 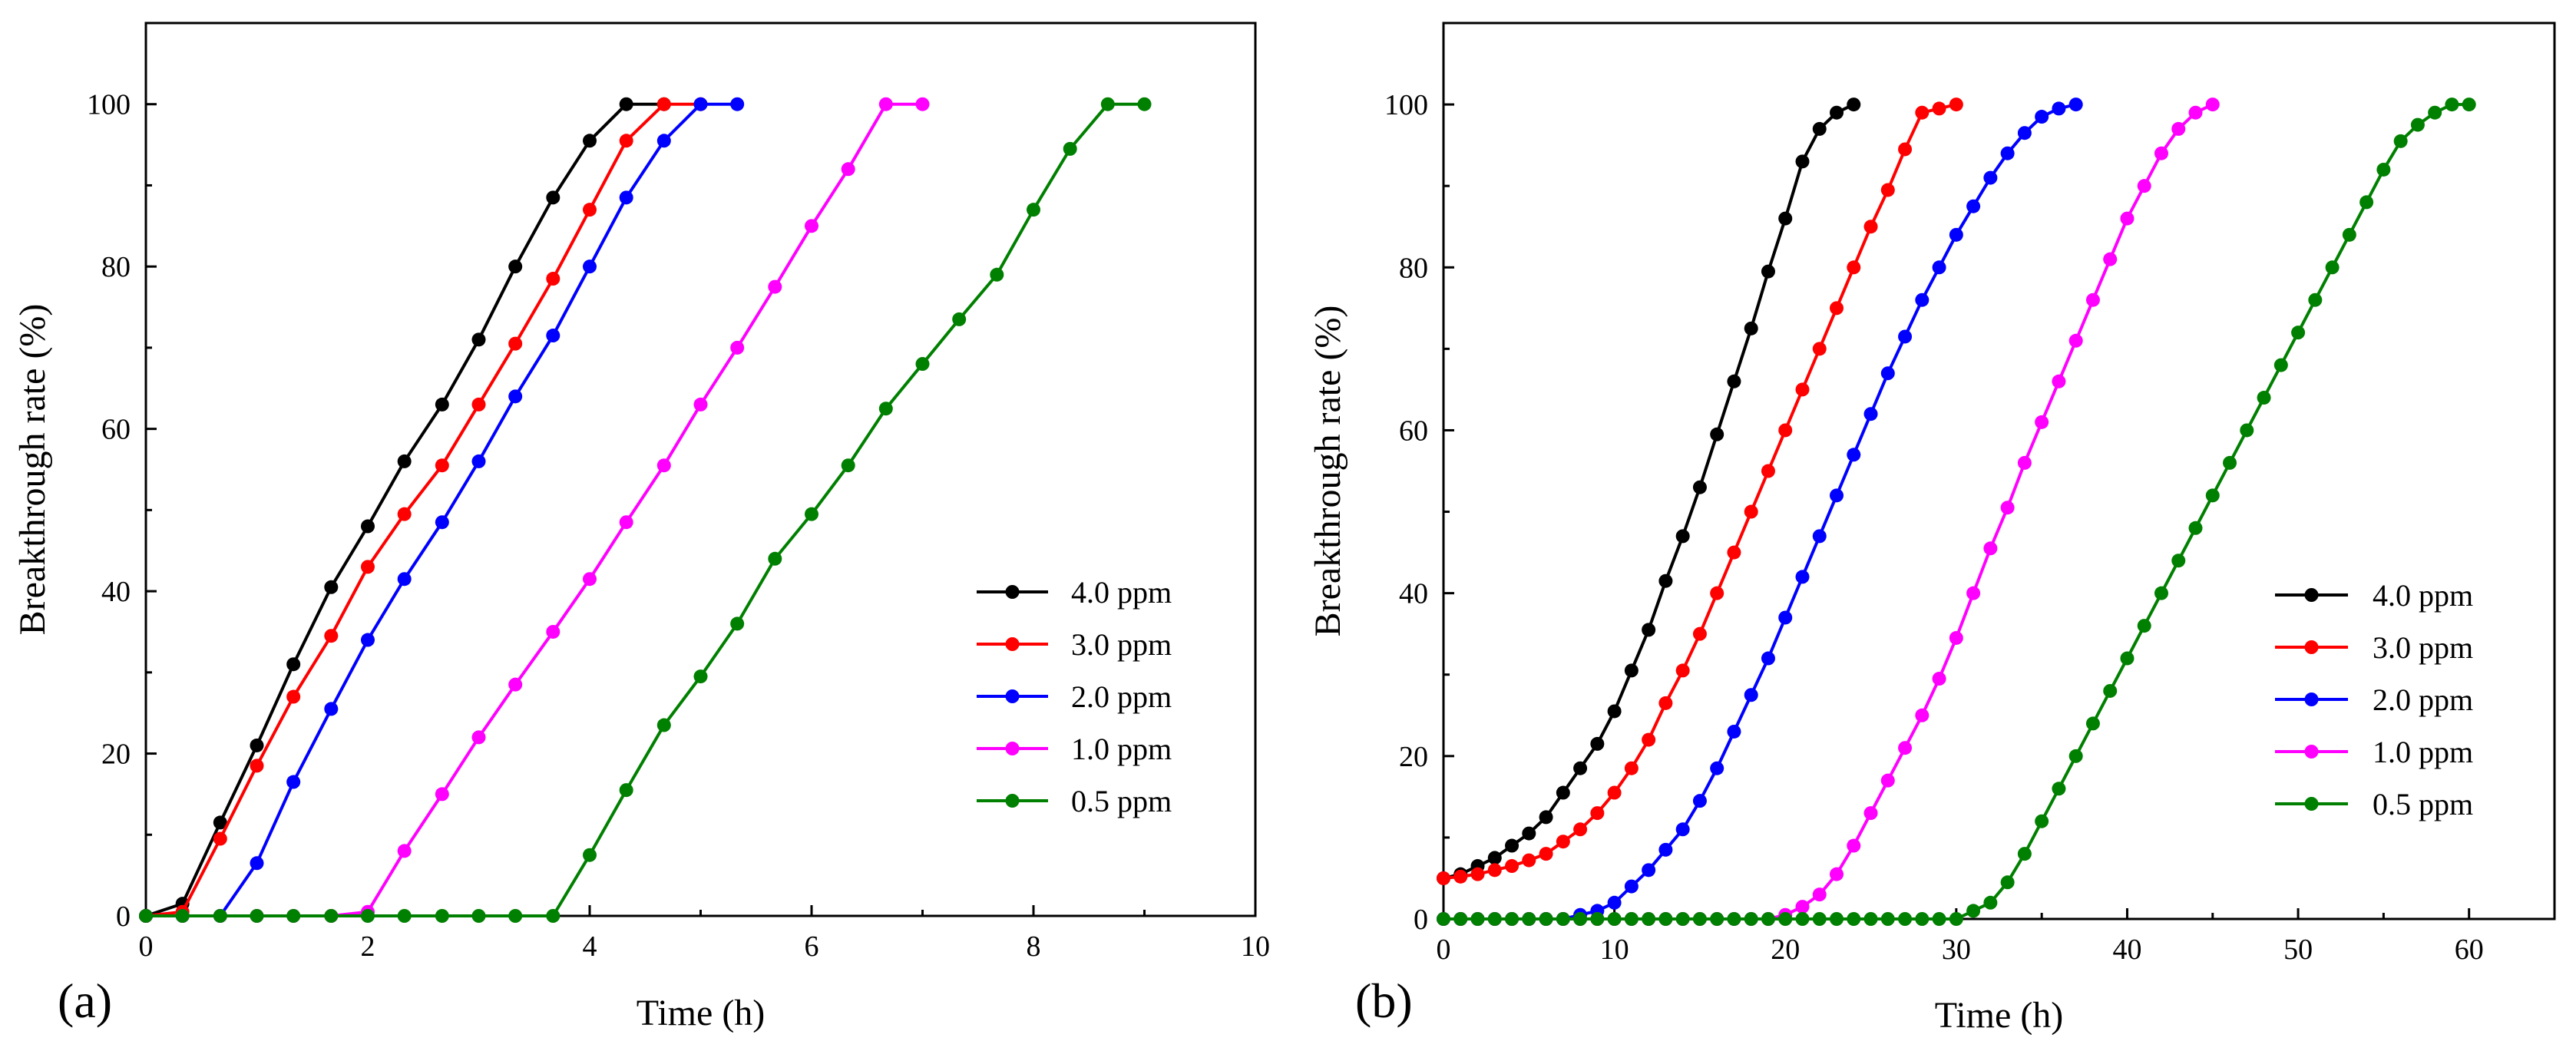 I want to click on legend-label: 1.0 ppm, so click(x=2423, y=752).